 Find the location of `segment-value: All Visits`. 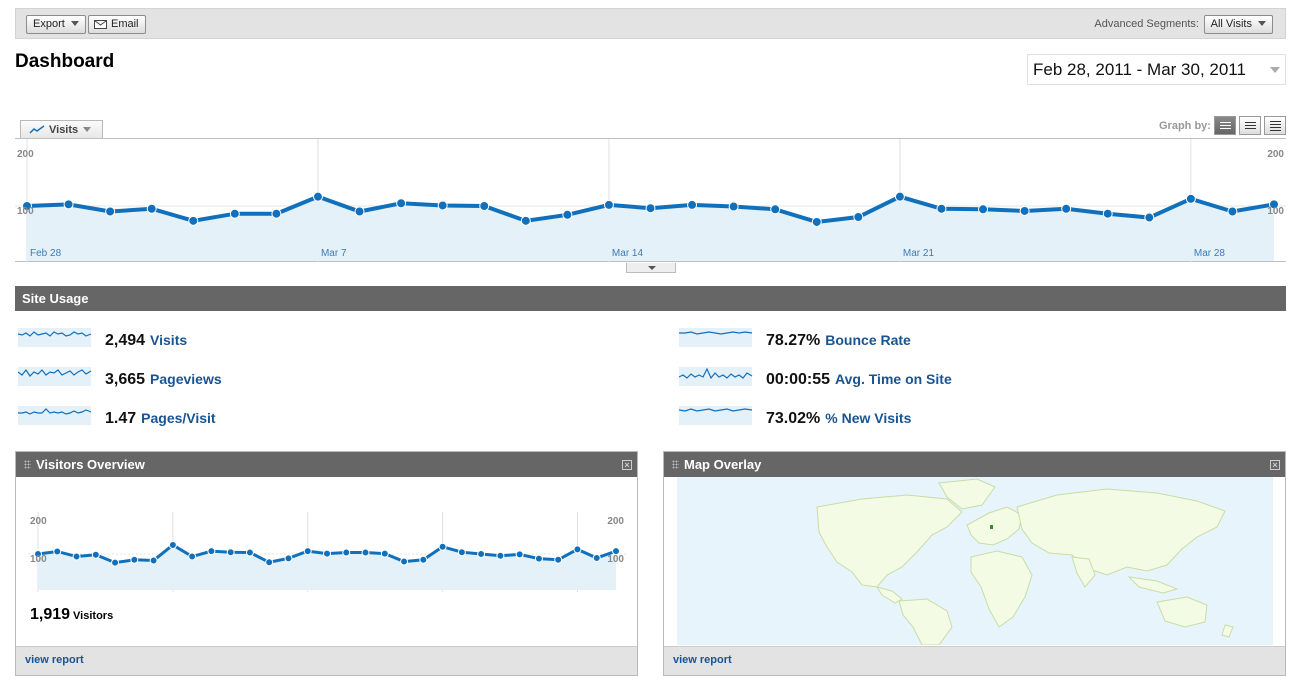

segment-value: All Visits is located at coordinates (1231, 24).